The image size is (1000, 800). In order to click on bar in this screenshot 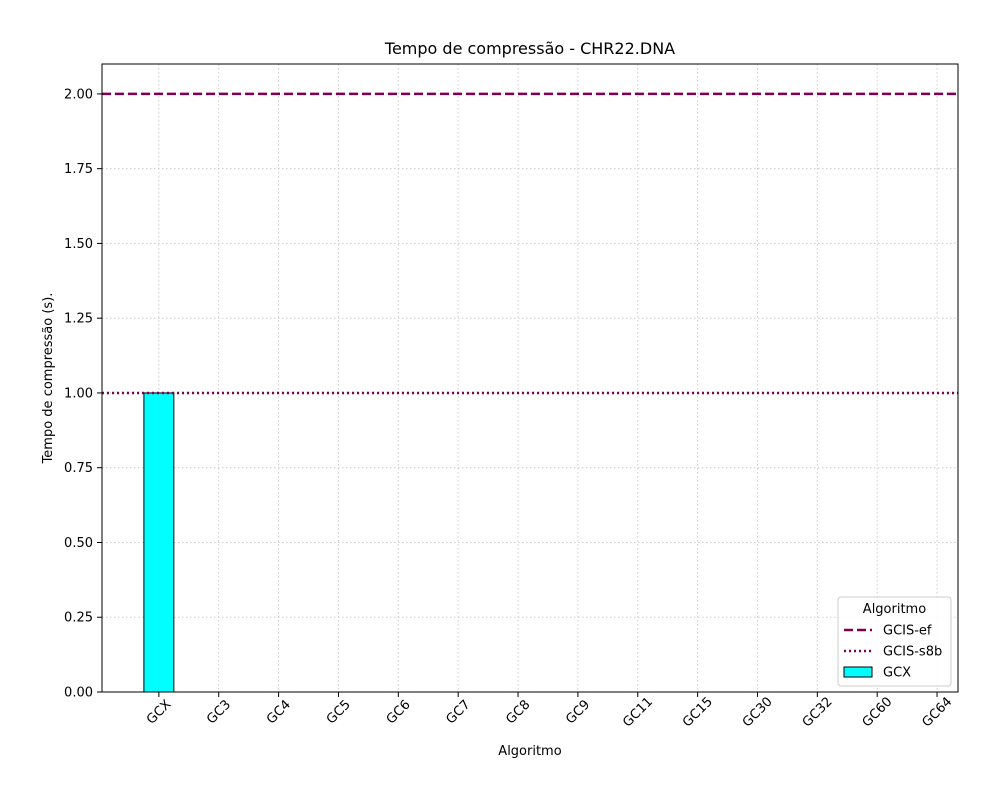, I will do `click(159, 542)`.